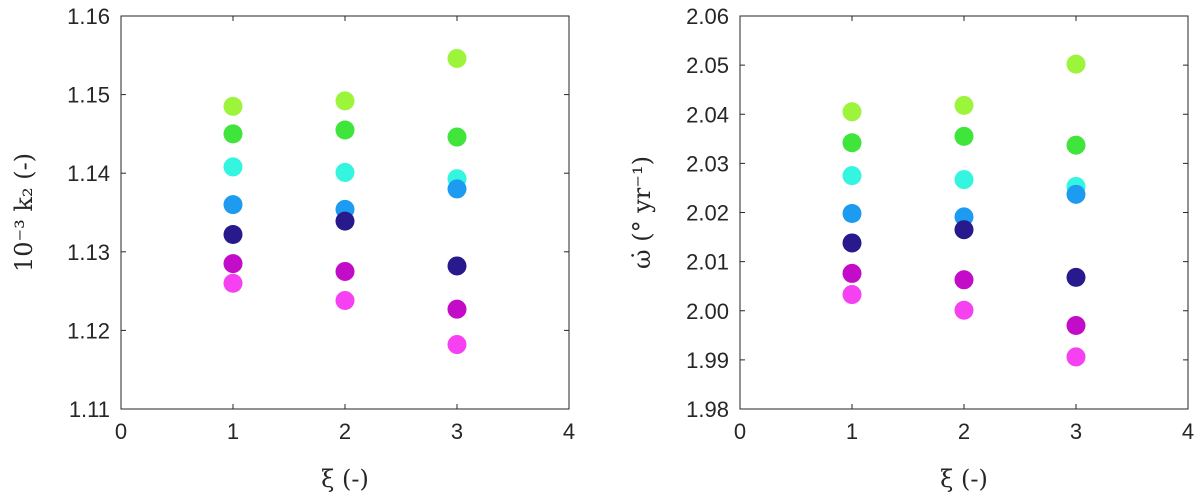 The height and width of the screenshot is (500, 1200). I want to click on data-point-k2-s5-x3, so click(457, 265).